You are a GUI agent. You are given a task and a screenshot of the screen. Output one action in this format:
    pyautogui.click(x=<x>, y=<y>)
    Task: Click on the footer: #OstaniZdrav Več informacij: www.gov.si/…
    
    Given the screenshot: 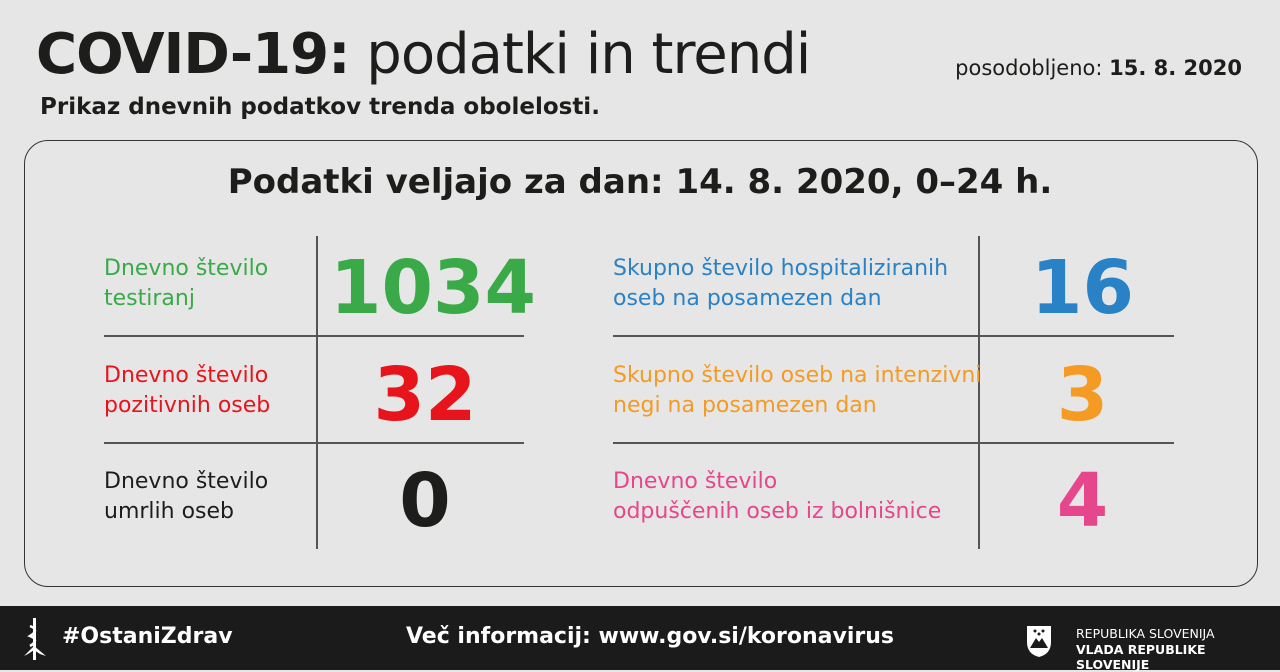 What is the action you would take?
    pyautogui.click(x=640, y=639)
    